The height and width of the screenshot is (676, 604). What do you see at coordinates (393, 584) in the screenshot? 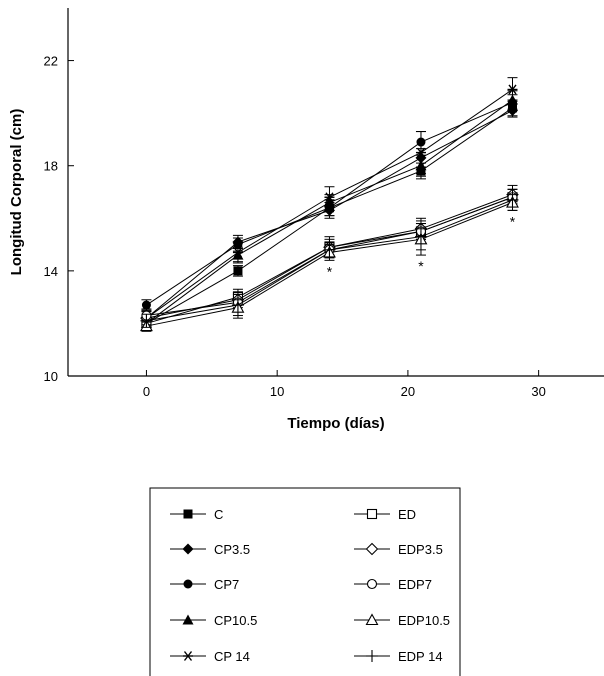
I see `legend-item-edp7: EDP7` at bounding box center [393, 584].